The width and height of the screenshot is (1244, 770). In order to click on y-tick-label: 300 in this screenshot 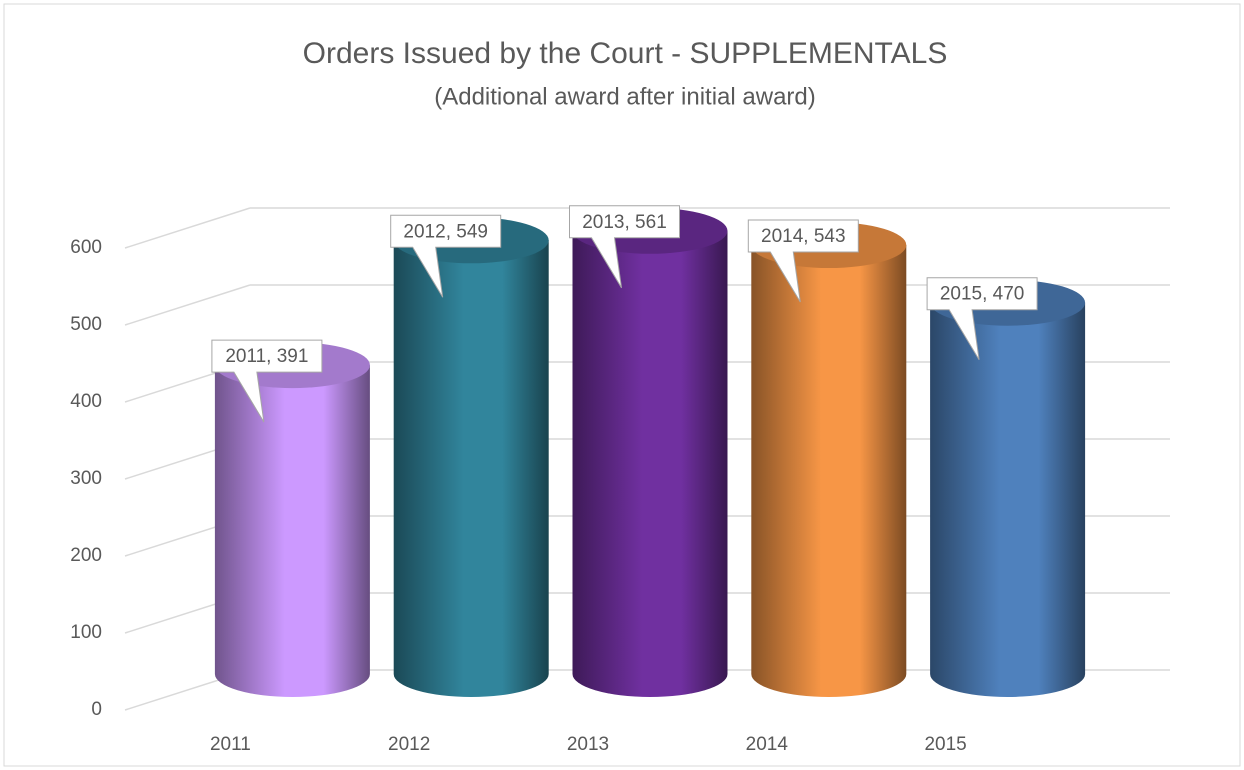, I will do `click(86, 478)`.